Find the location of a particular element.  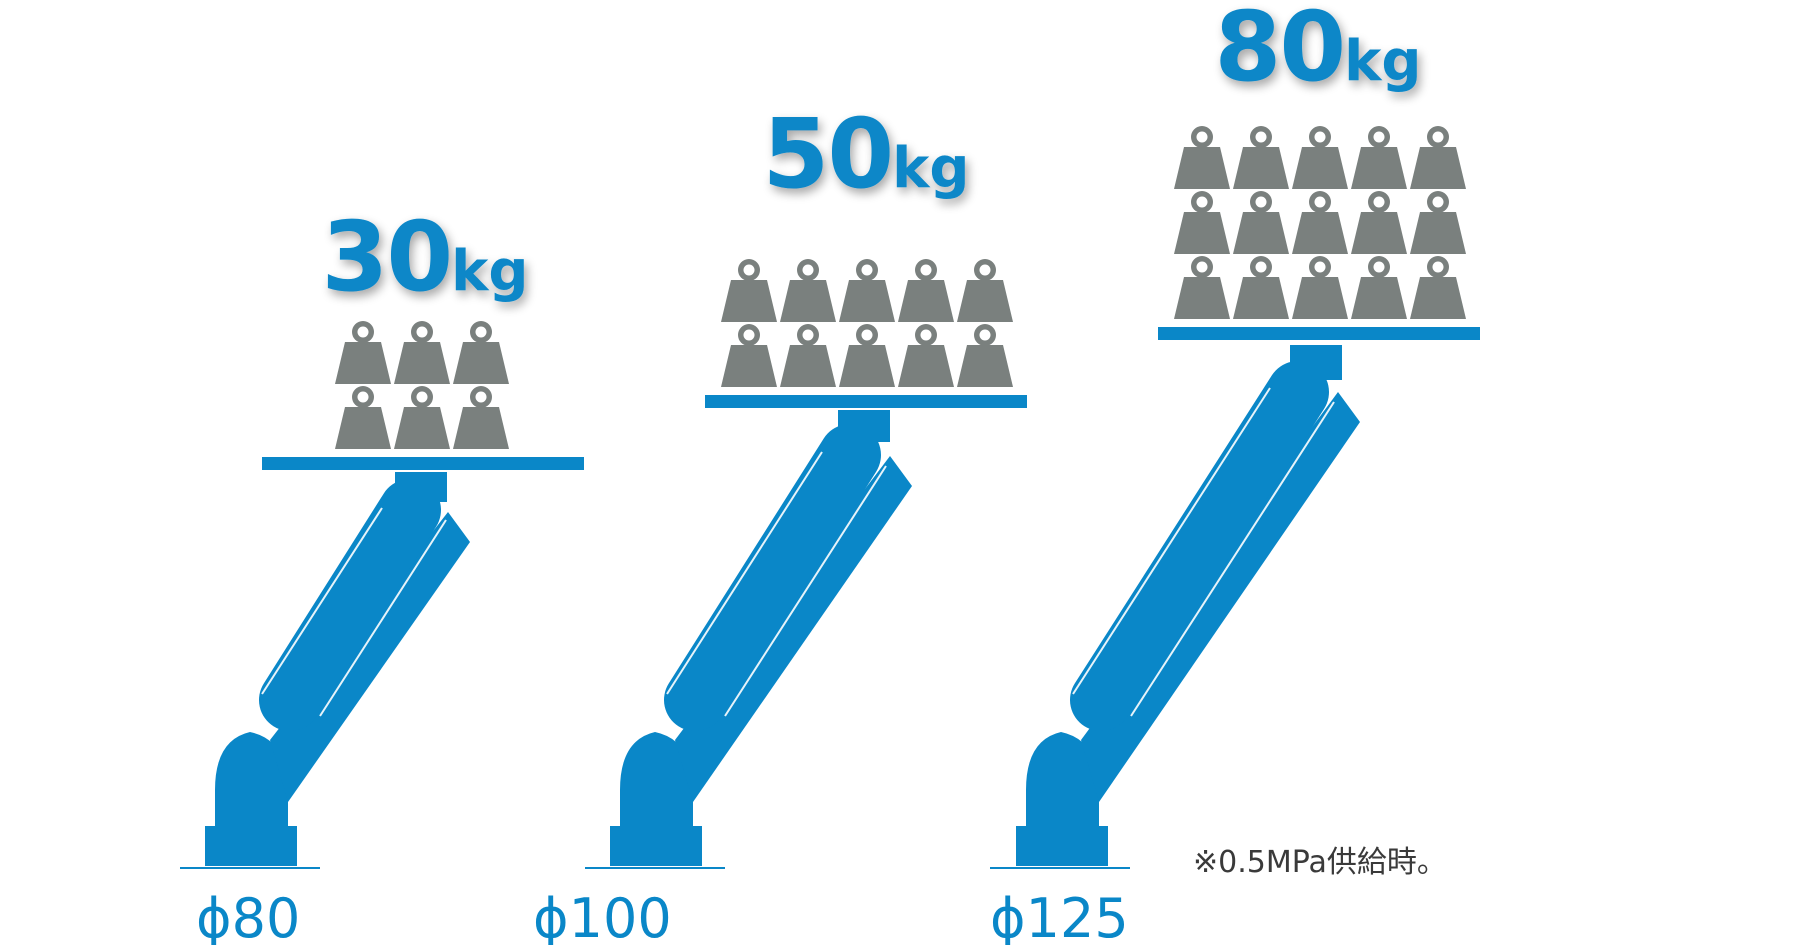

weights-phi125 is located at coordinates (1320, 222).